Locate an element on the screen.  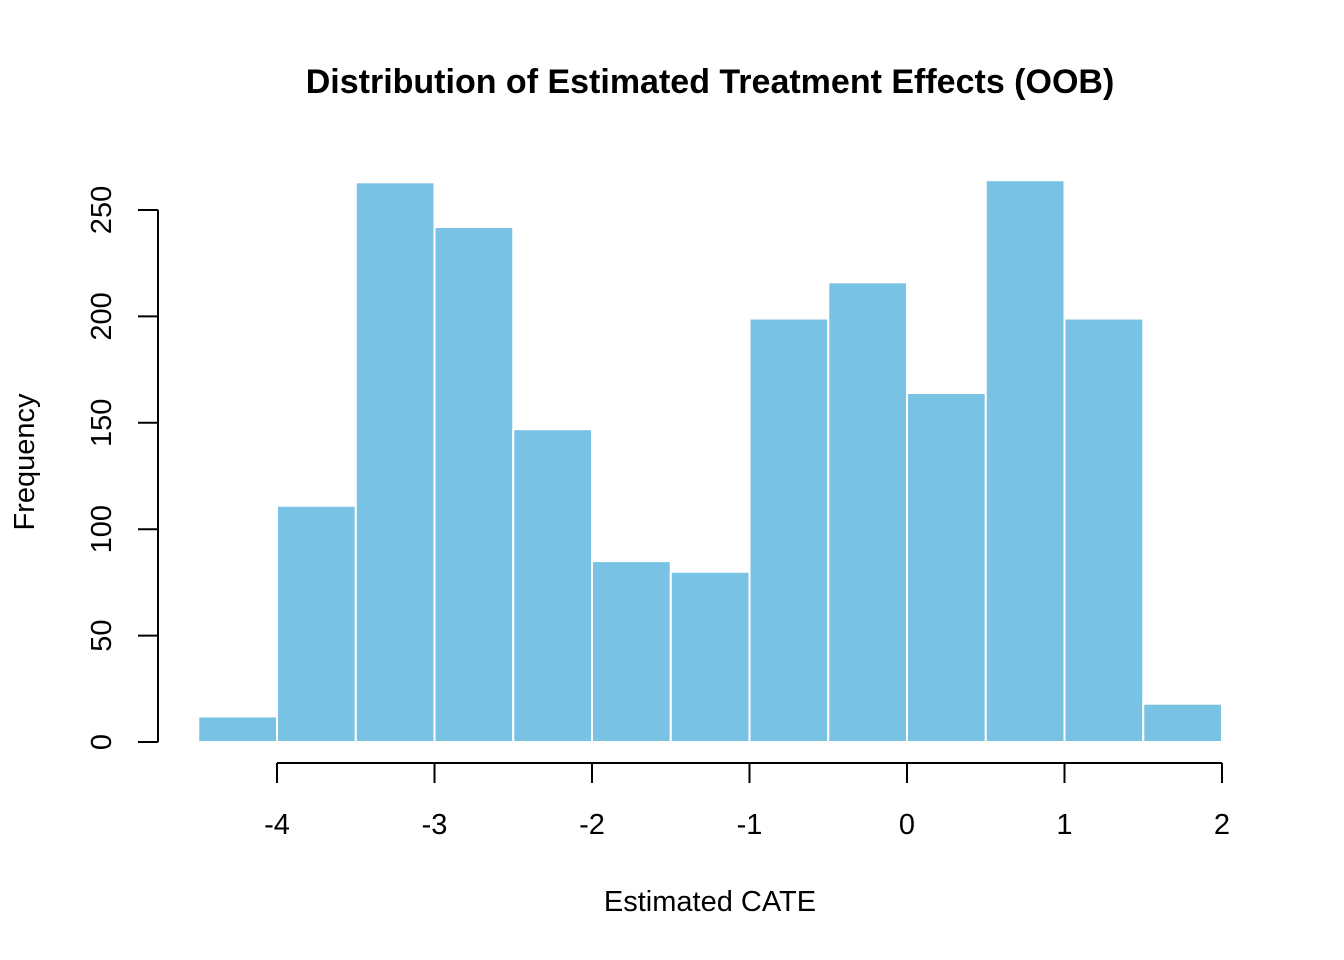
y-tick-label: 250 is located at coordinates (102, 210).